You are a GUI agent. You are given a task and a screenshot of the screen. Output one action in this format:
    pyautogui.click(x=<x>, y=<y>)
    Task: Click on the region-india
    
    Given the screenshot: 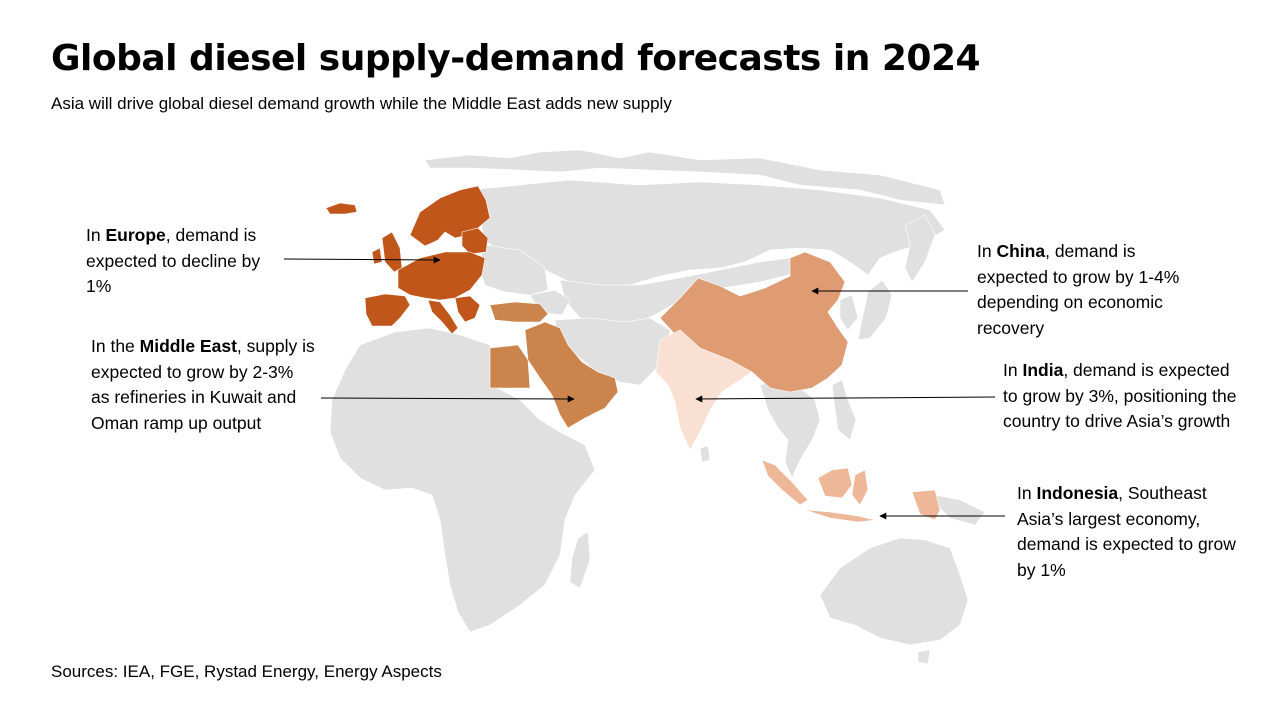 What is the action you would take?
    pyautogui.click(x=704, y=390)
    